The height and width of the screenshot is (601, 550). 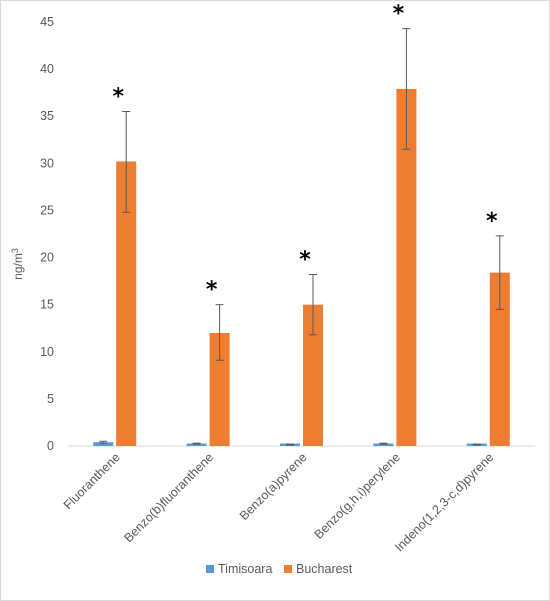 I want to click on y-tick-label: 45, so click(x=47, y=22).